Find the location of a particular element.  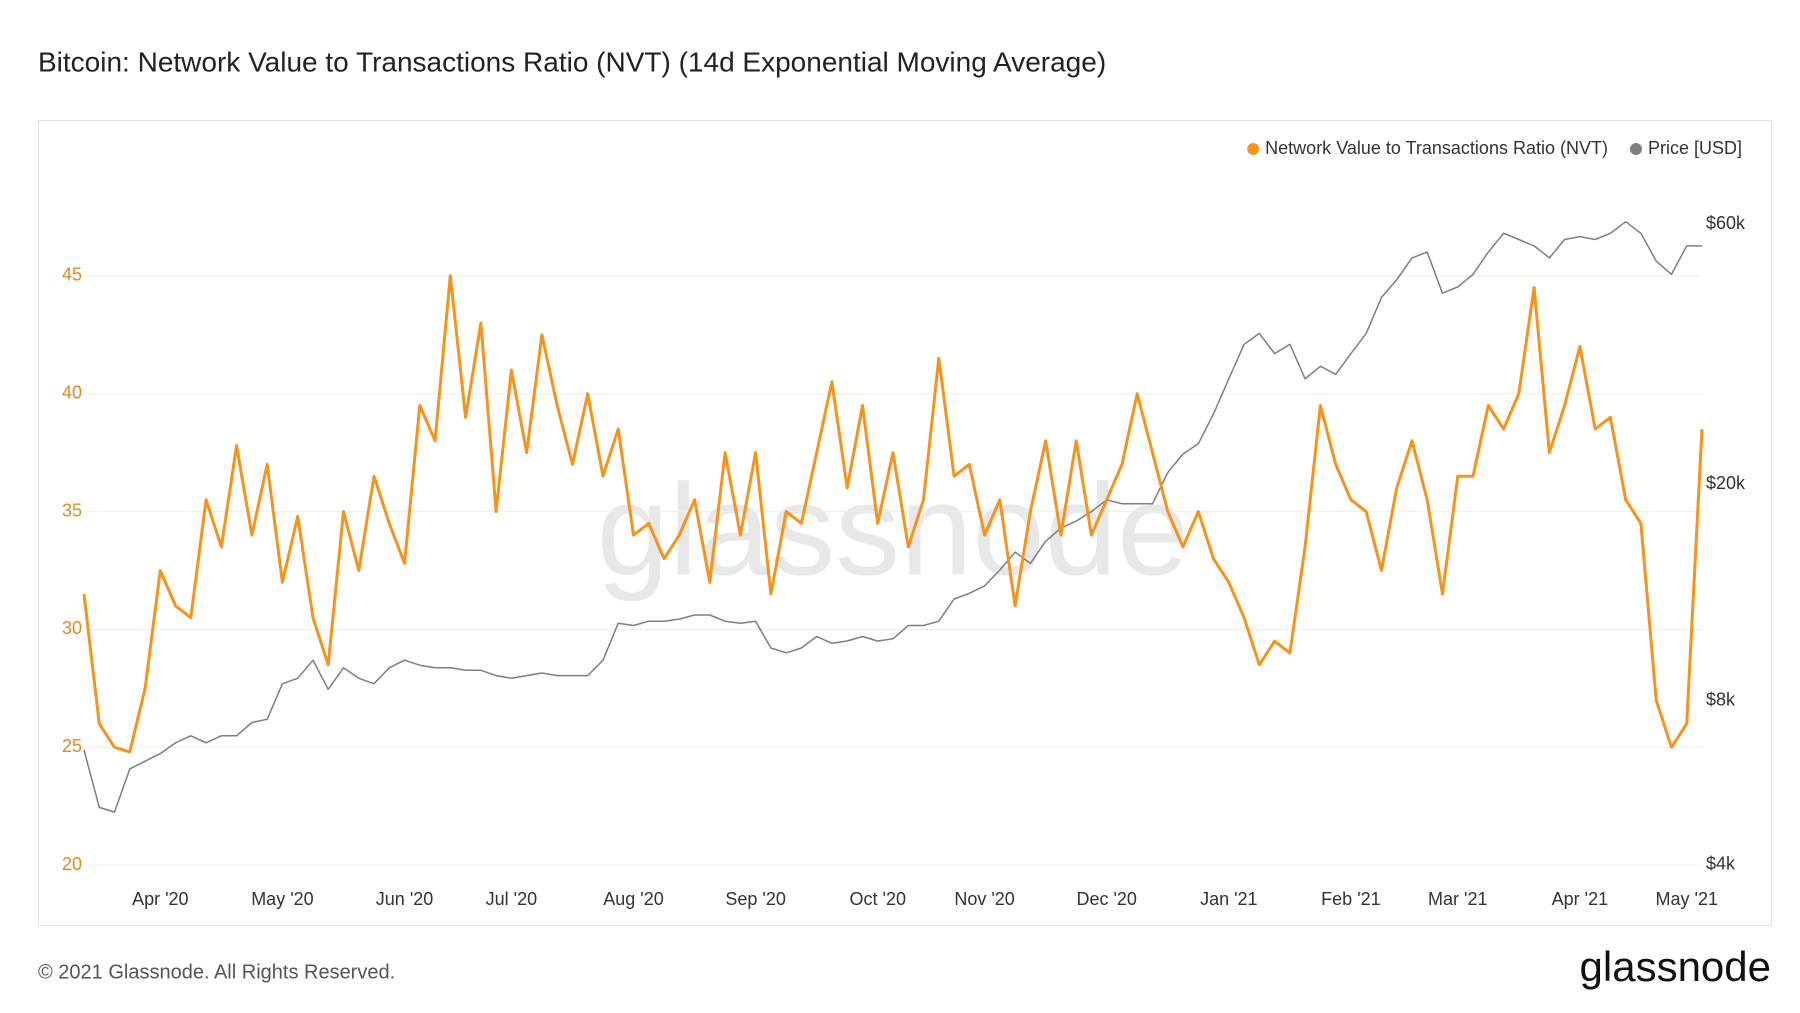

x-tick-label: Nov '20 is located at coordinates (984, 899).